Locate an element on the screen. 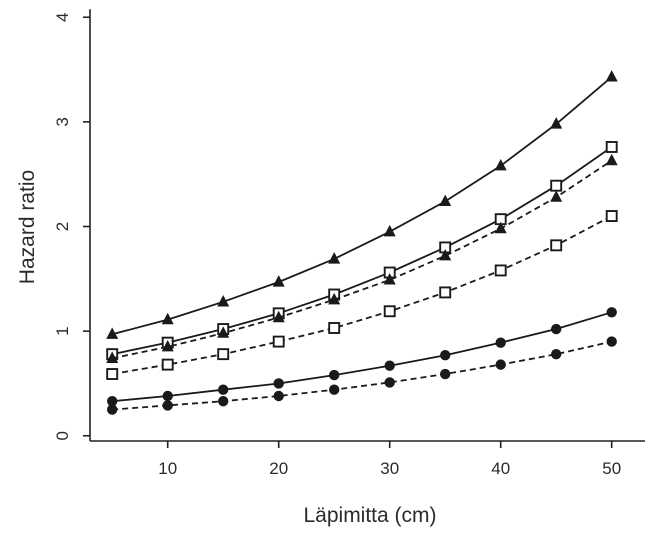 This screenshot has height=533, width=656. y-axis-label: Hazard ratio is located at coordinates (27, 227).